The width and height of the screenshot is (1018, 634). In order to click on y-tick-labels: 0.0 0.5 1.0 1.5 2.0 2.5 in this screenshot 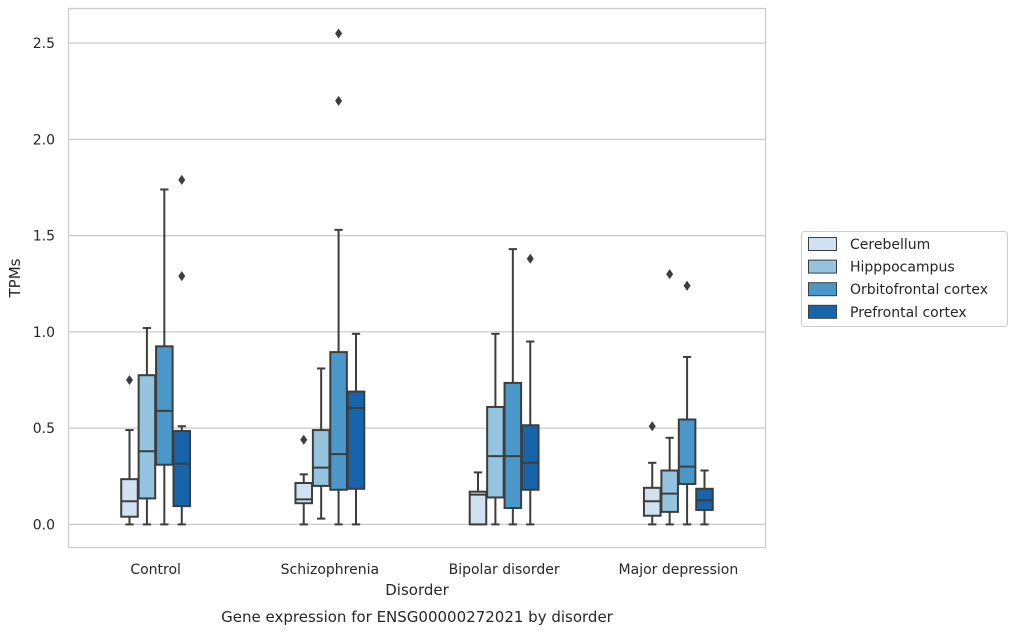, I will do `click(44, 284)`.